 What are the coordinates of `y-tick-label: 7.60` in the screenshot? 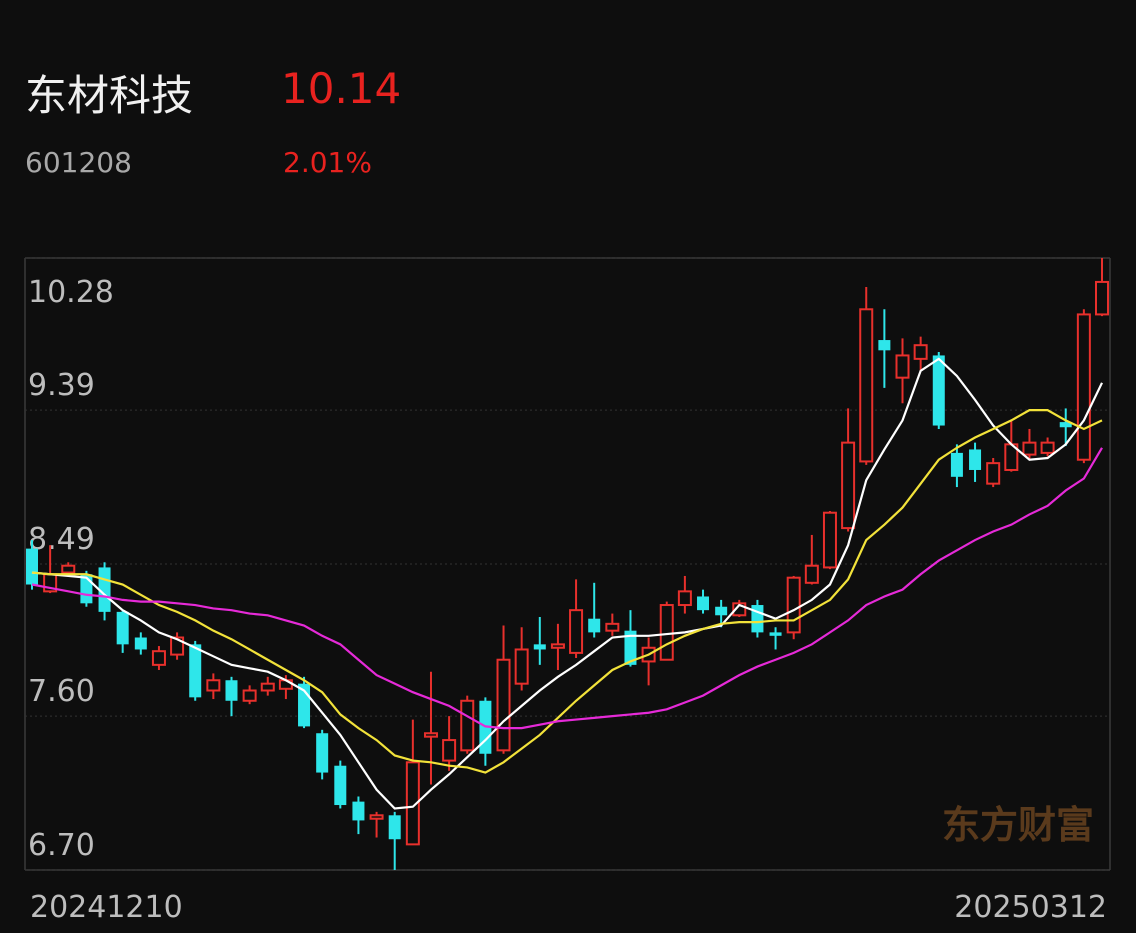 It's located at (61, 691).